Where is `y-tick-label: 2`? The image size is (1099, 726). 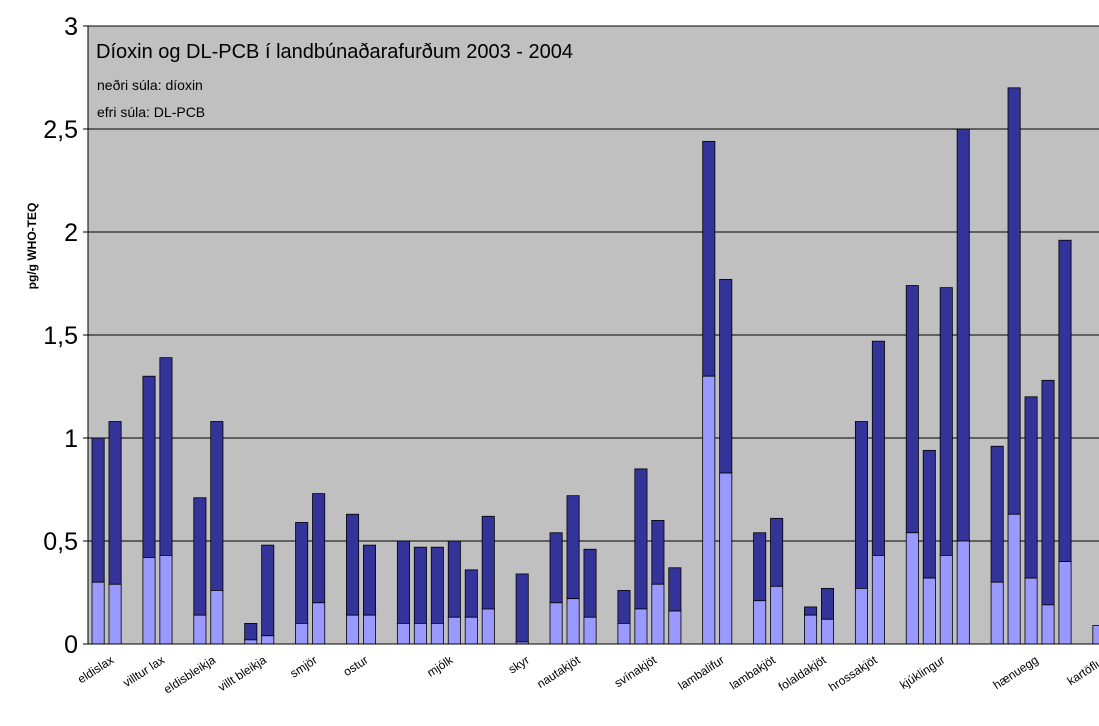 y-tick-label: 2 is located at coordinates (71, 233).